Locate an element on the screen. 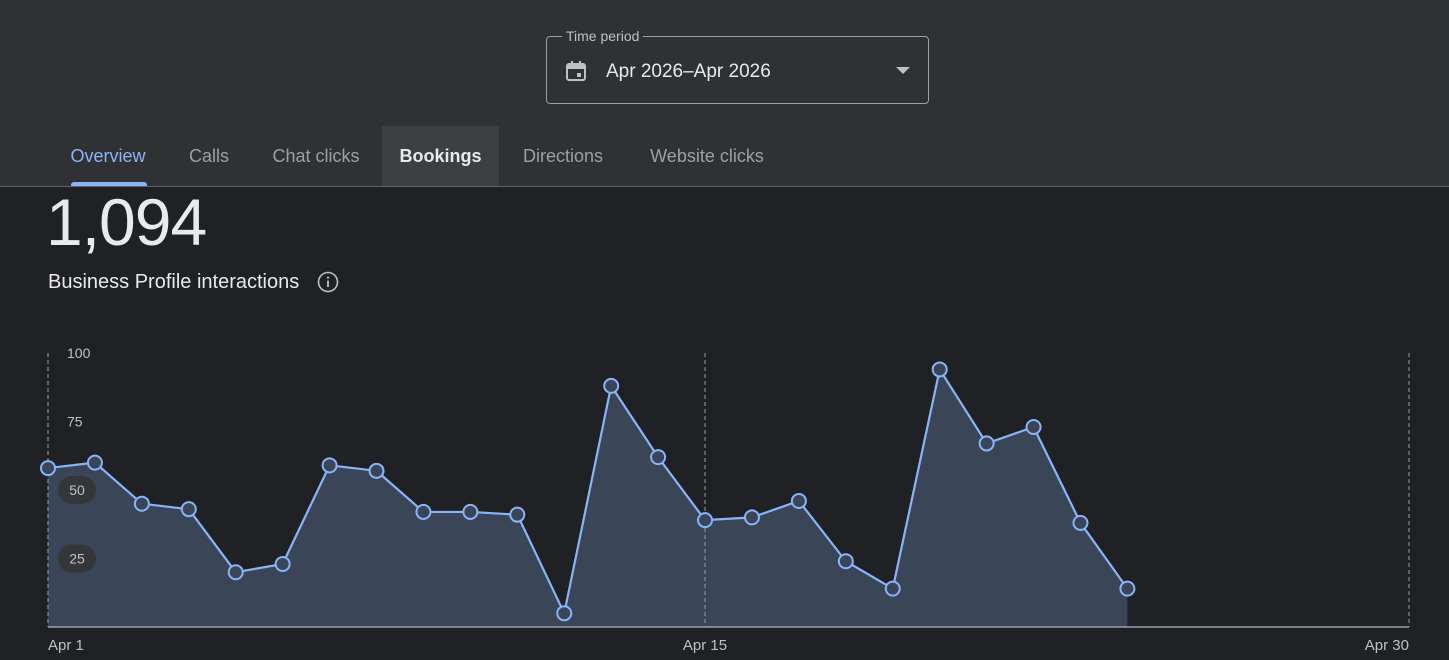  chart-y-tick-label: 25 is located at coordinates (77, 559).